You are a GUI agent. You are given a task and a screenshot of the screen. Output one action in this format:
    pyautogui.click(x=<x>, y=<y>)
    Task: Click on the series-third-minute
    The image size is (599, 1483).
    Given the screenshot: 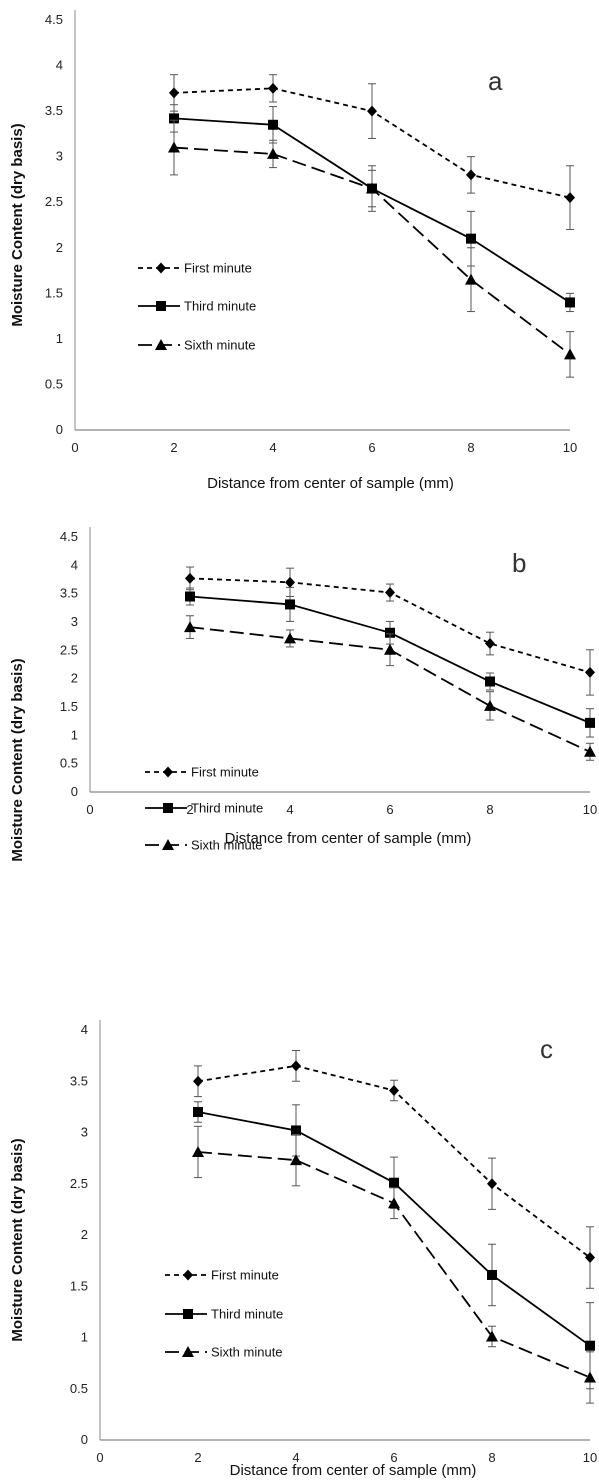 What is the action you would take?
    pyautogui.click(x=390, y=662)
    